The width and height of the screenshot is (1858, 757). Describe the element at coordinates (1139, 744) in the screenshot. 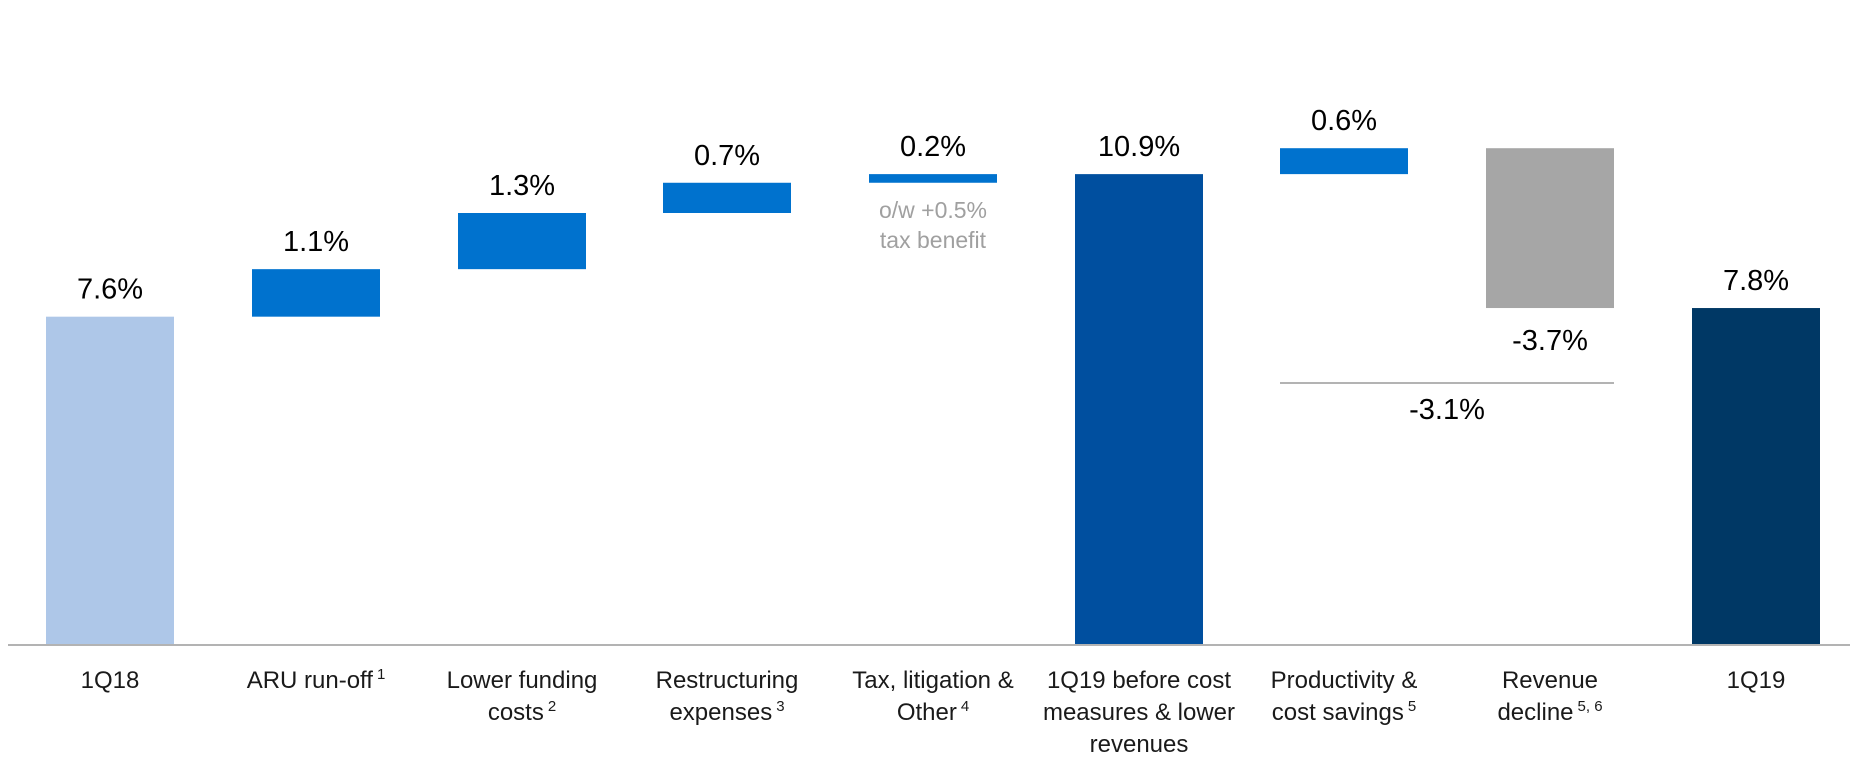

I see `category-label-1q19-before-cost-measures-lower-revenues: revenues` at that location.